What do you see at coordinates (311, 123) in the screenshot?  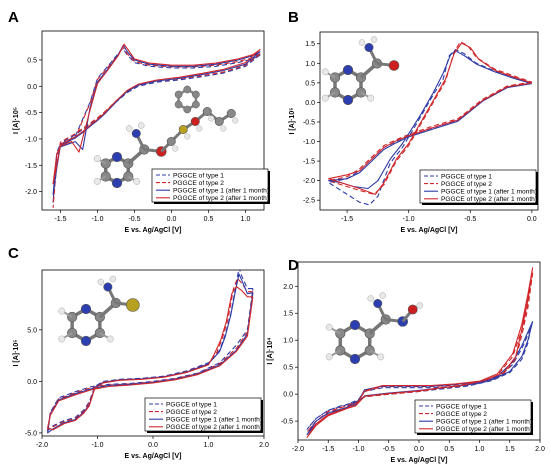 I see `y-axis-ticks: -2.5 -2.0 -1.5 -1.0 -0.5 0.0 0.5 1.0 1.5` at bounding box center [311, 123].